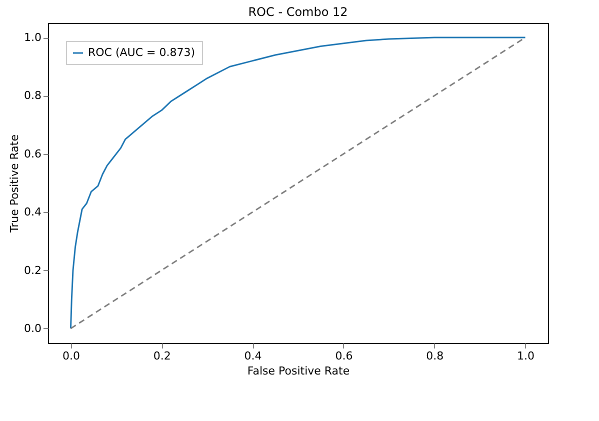  Describe the element at coordinates (15, 184) in the screenshot. I see `y-axis-title: True Positive Rate` at that location.